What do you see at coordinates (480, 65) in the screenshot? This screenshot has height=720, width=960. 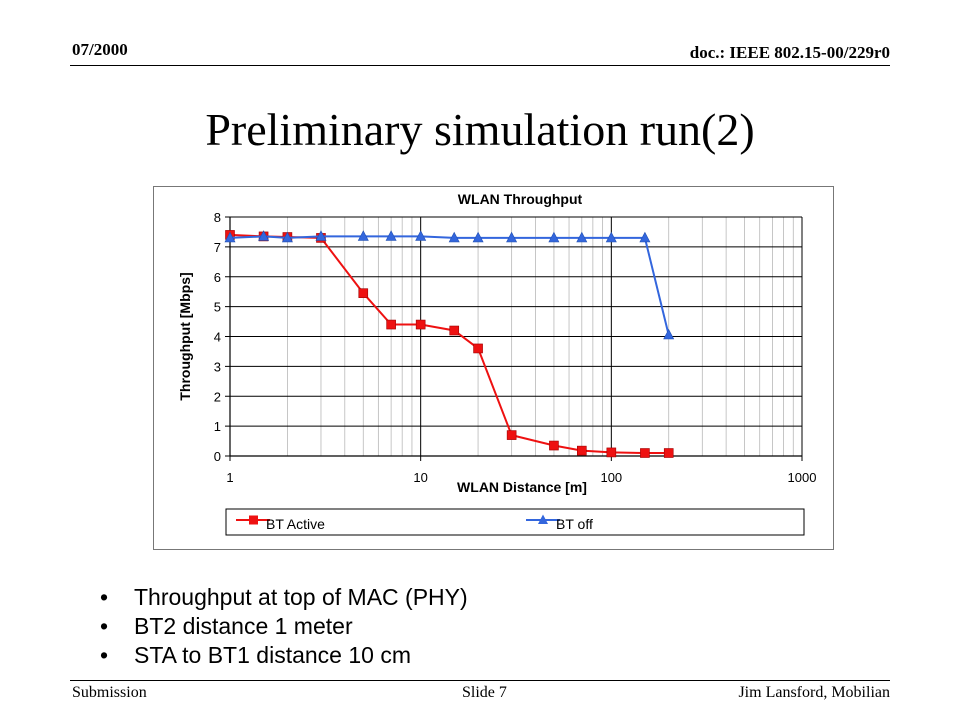 I see `header-rule` at bounding box center [480, 65].